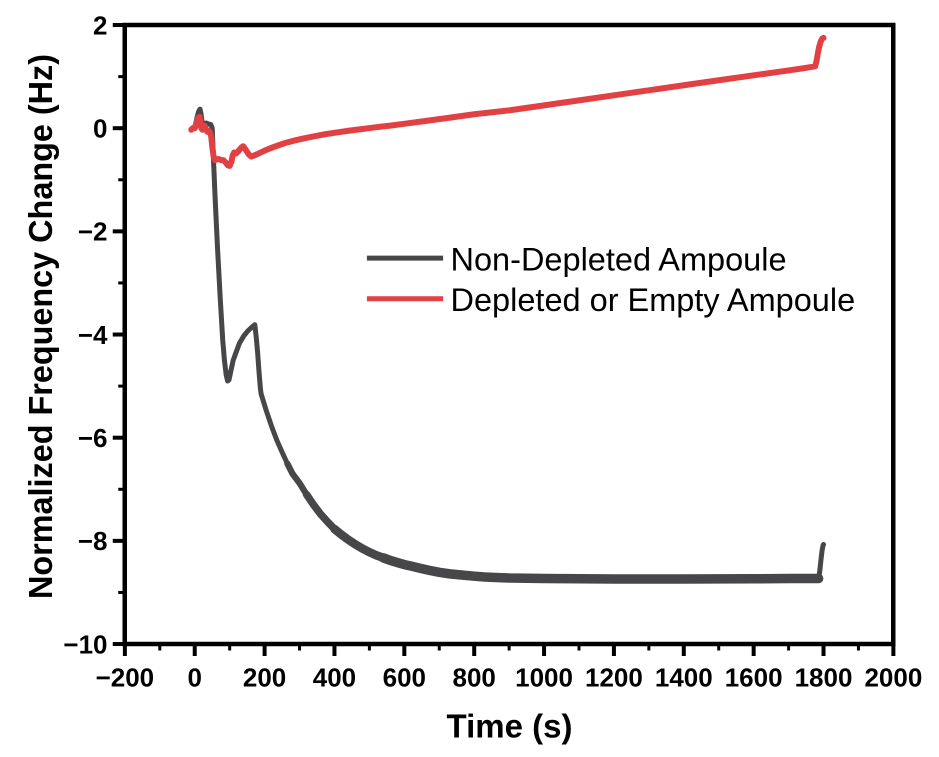 The height and width of the screenshot is (757, 939). Describe the element at coordinates (93, 438) in the screenshot. I see `svg-text: −6` at that location.